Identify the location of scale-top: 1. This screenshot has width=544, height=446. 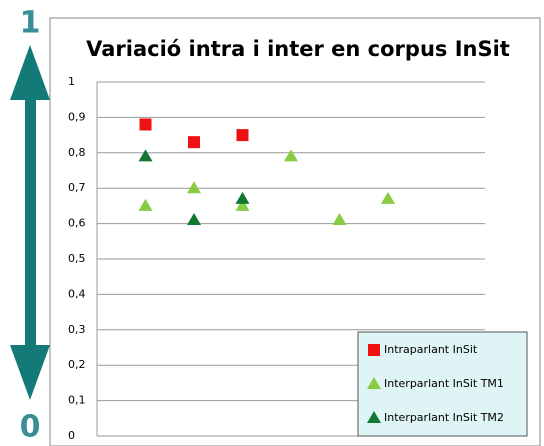
(30, 23).